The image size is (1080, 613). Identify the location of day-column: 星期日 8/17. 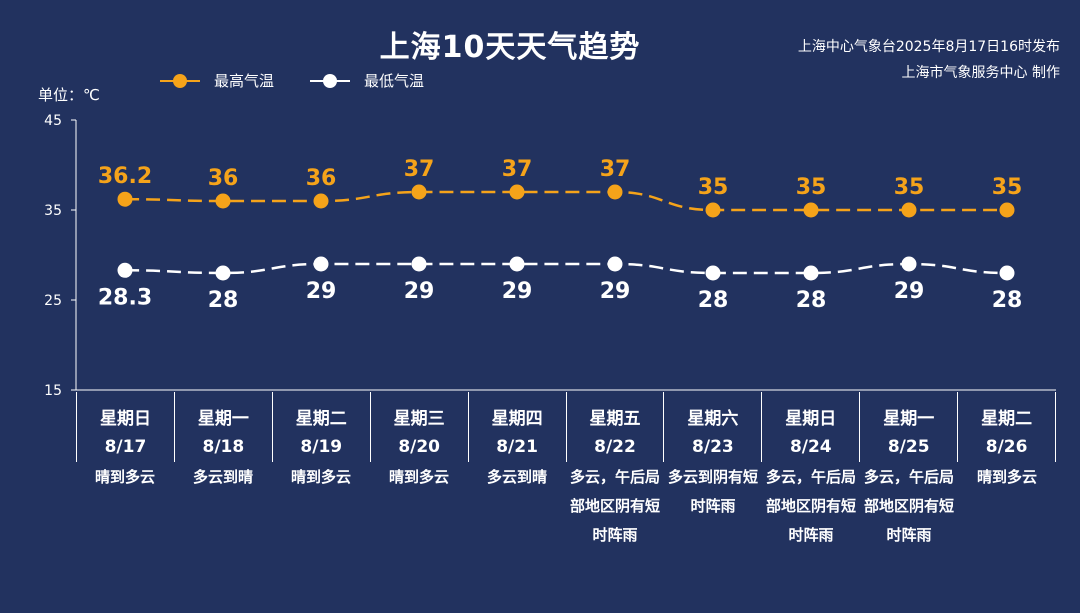
(125, 427).